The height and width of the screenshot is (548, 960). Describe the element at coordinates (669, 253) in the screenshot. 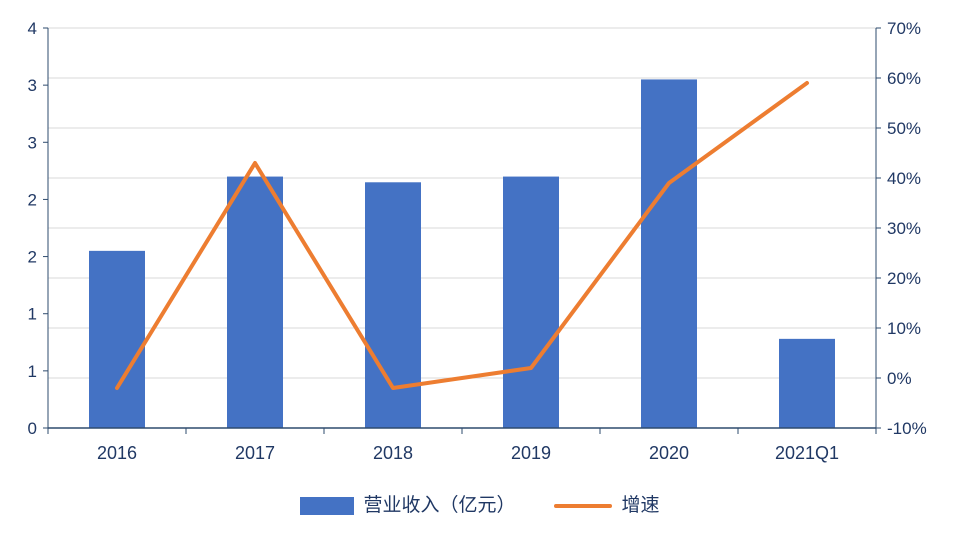

I see `bar-2020` at that location.